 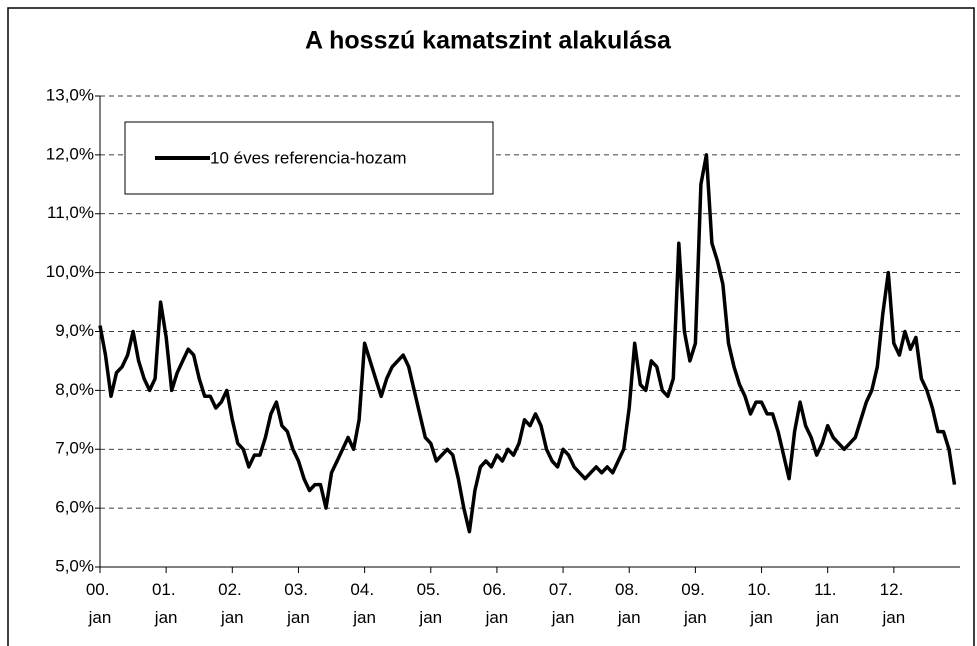 What do you see at coordinates (761, 603) in the screenshot?
I see `x-tick-label: 10. jan` at bounding box center [761, 603].